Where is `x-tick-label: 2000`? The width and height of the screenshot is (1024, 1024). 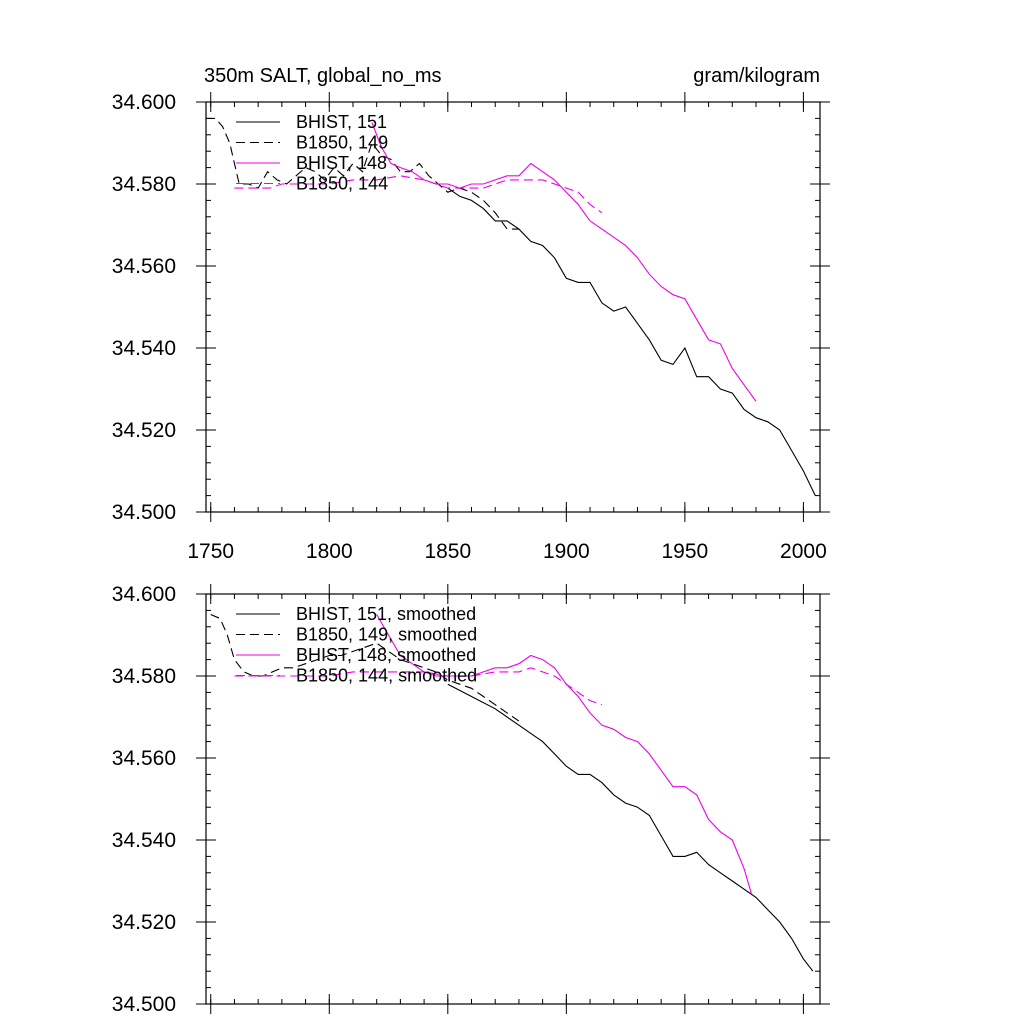 x-tick-label: 2000 is located at coordinates (803, 551).